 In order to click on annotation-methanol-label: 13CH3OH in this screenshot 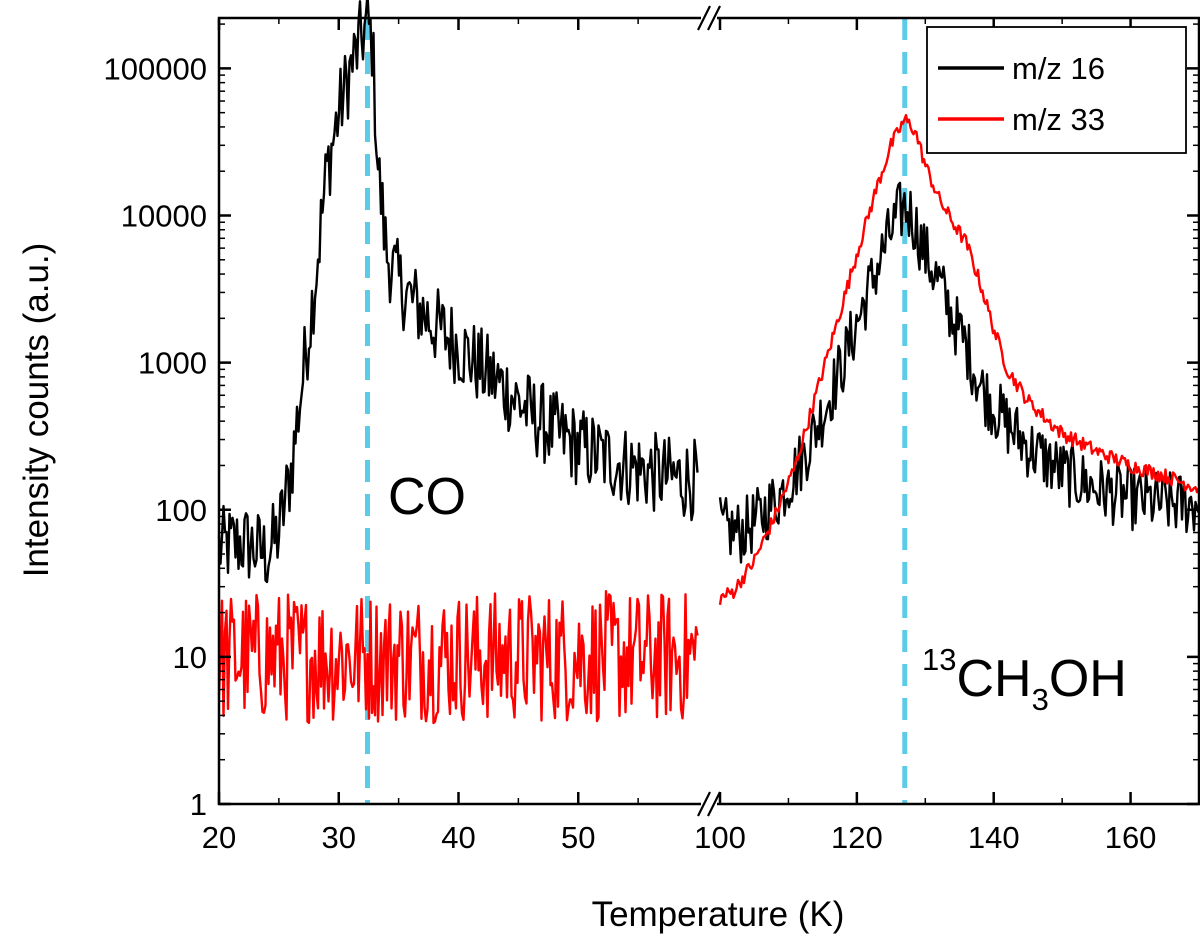, I will do `click(1024, 679)`.